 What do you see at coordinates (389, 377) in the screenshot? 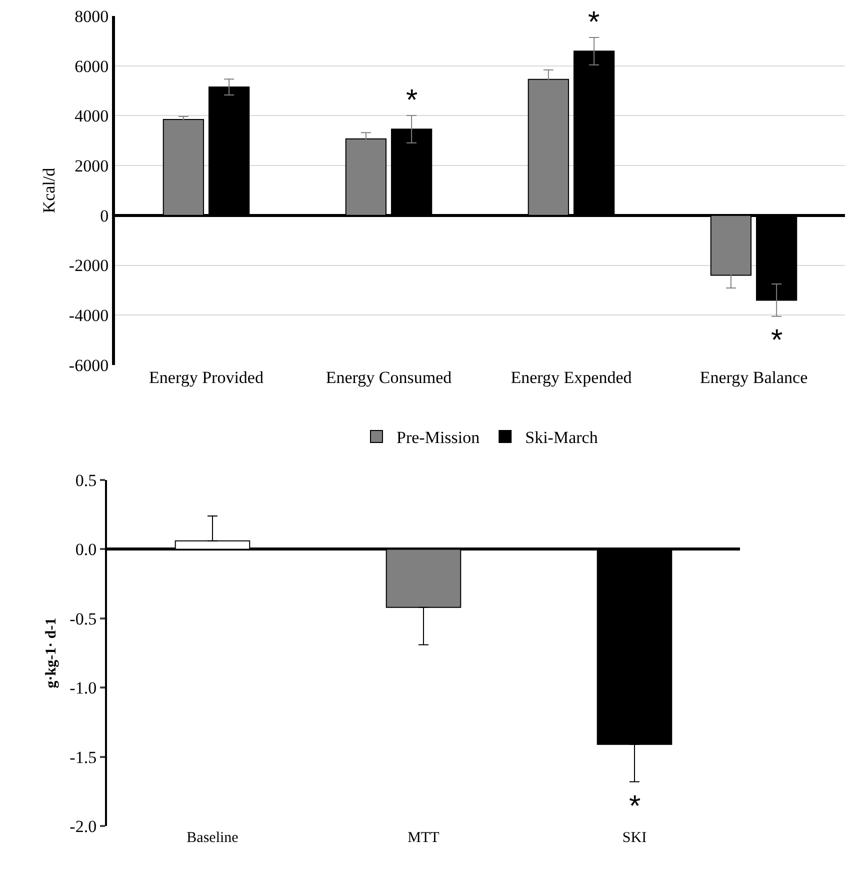
I see `x-tick-label: Energy Consumed` at bounding box center [389, 377].